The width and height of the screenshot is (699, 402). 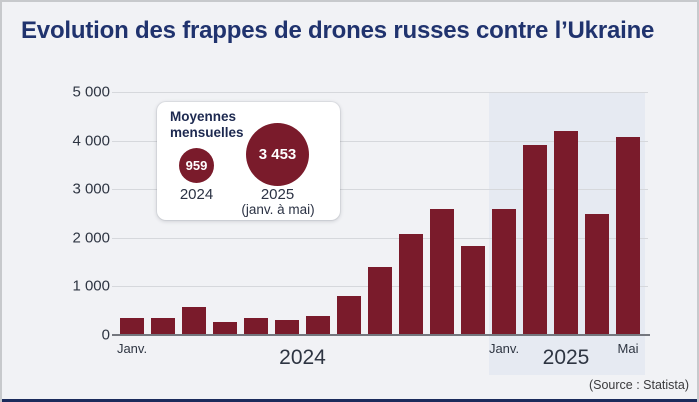 What do you see at coordinates (380, 300) in the screenshot?
I see `bar-sept-2024` at bounding box center [380, 300].